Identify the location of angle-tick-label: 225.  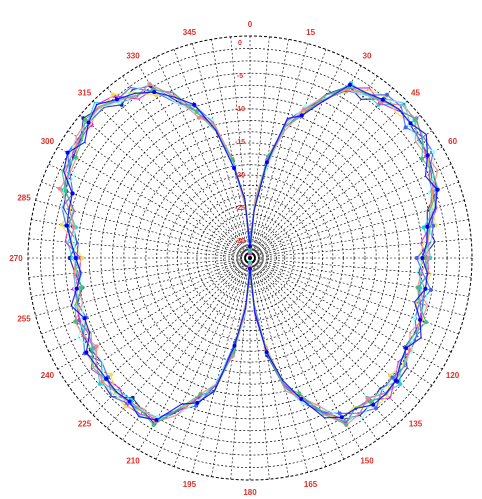
(85, 424).